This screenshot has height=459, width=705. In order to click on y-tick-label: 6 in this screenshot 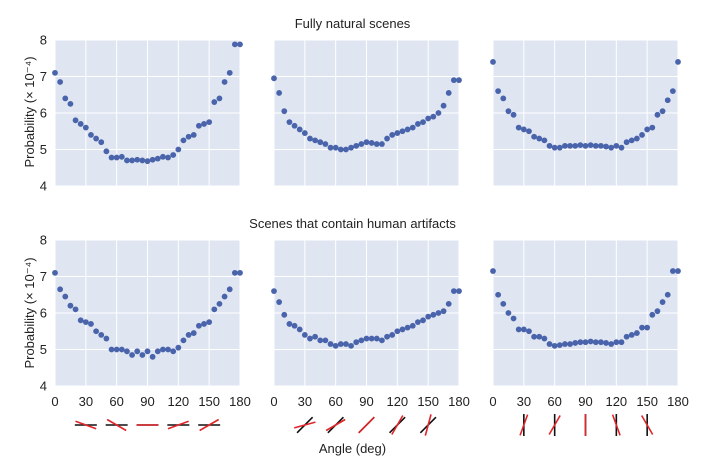, I will do `click(43, 313)`.